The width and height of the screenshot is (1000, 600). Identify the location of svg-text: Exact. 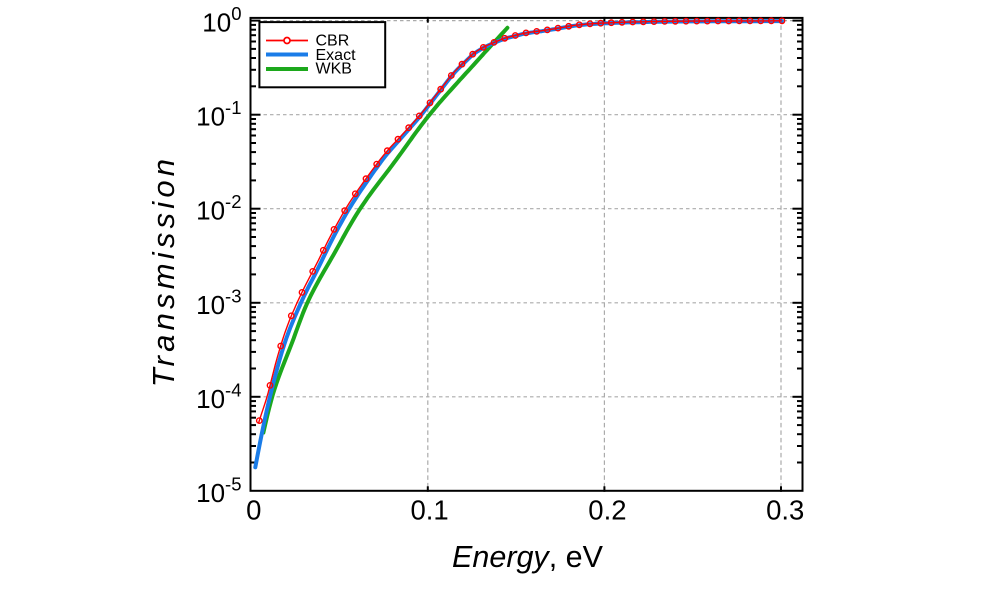
(336, 55).